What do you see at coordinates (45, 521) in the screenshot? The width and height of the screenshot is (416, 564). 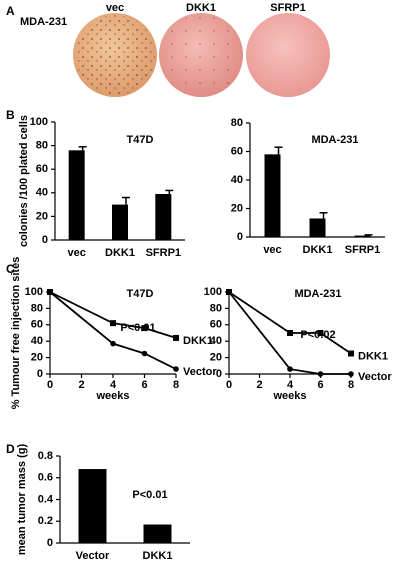 I see `y-tick-label: 0.2` at bounding box center [45, 521].